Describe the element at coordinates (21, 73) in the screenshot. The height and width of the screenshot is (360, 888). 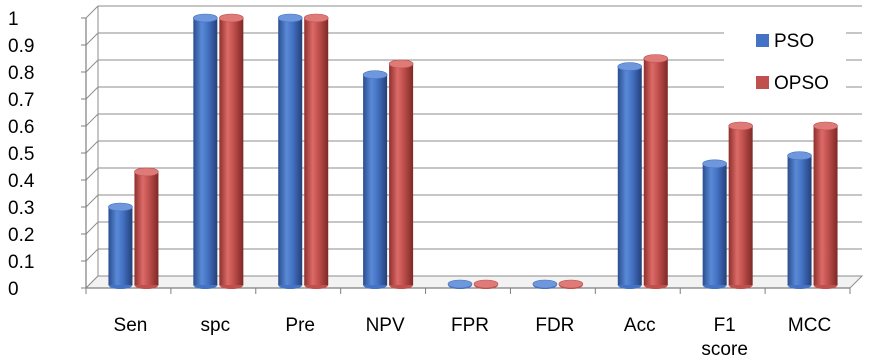
I see `y-tick-label: 0.8` at that location.